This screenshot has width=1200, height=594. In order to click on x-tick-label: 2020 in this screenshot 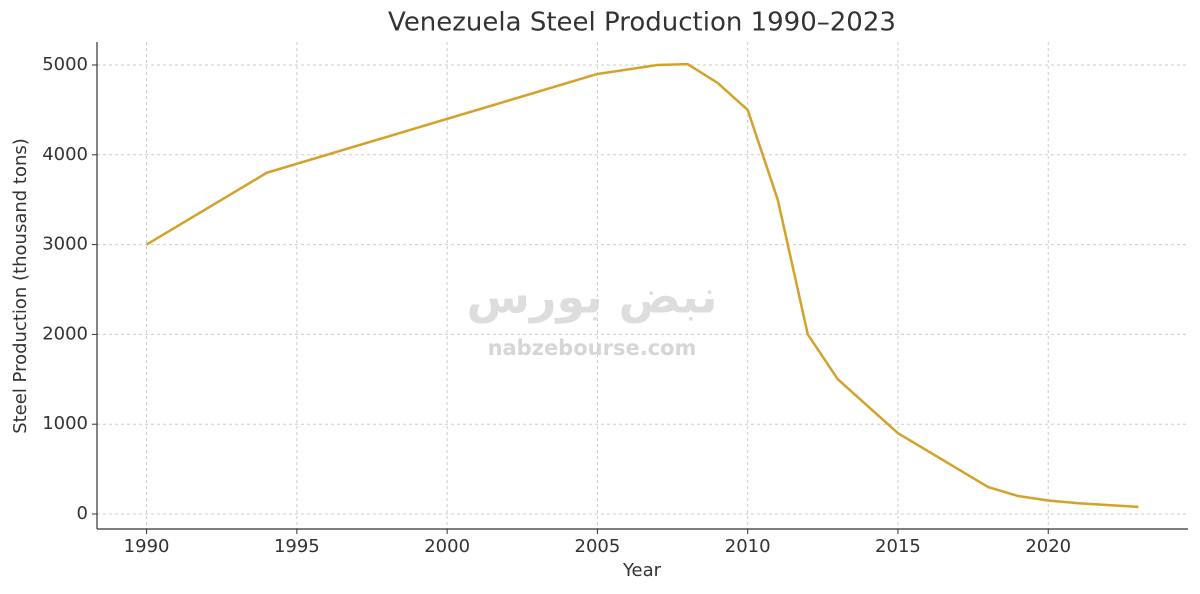, I will do `click(1048, 546)`.